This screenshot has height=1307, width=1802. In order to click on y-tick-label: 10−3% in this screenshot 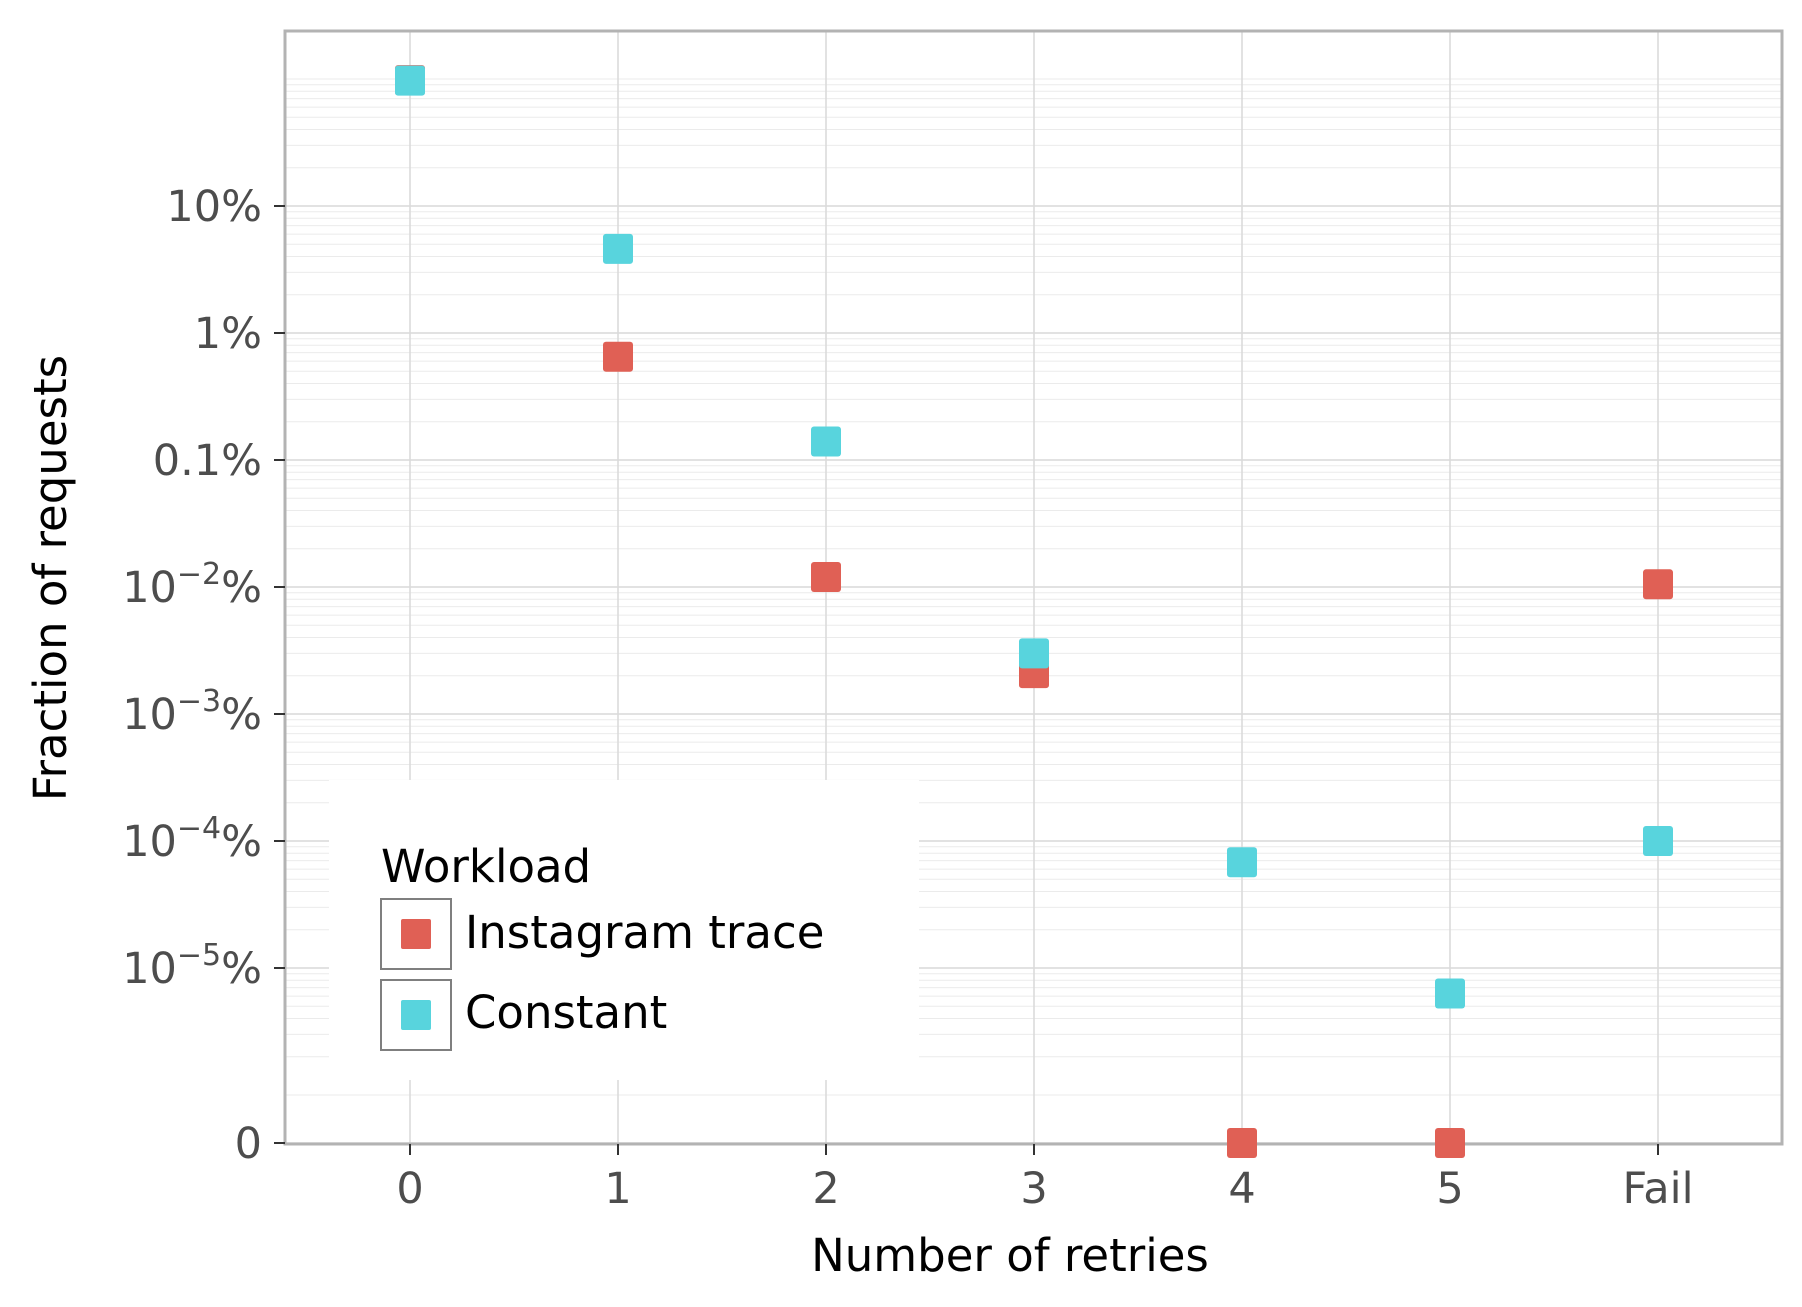, I will do `click(192, 712)`.